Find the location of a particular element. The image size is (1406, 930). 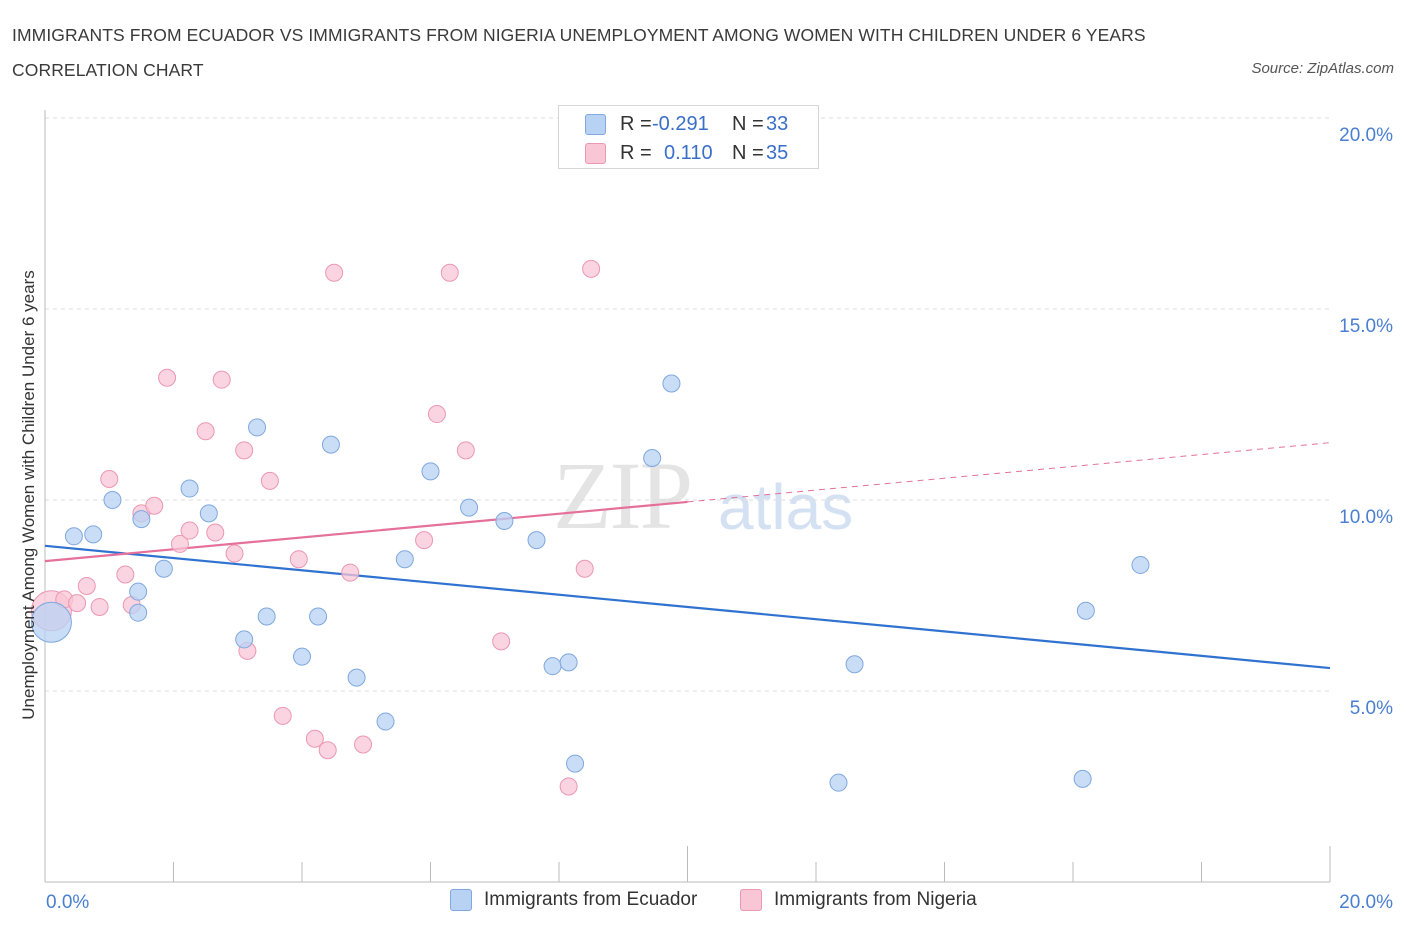

chart-source: Source: ZipAtlas.com is located at coordinates (1322, 68).